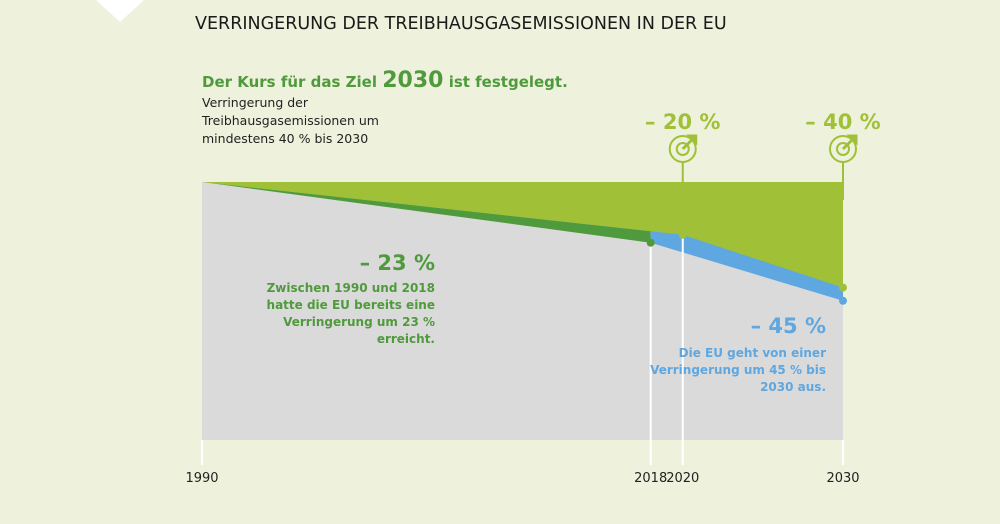 The image size is (1000, 524). What do you see at coordinates (788, 326) in the screenshot?
I see `projection-label: – 45 %` at bounding box center [788, 326].